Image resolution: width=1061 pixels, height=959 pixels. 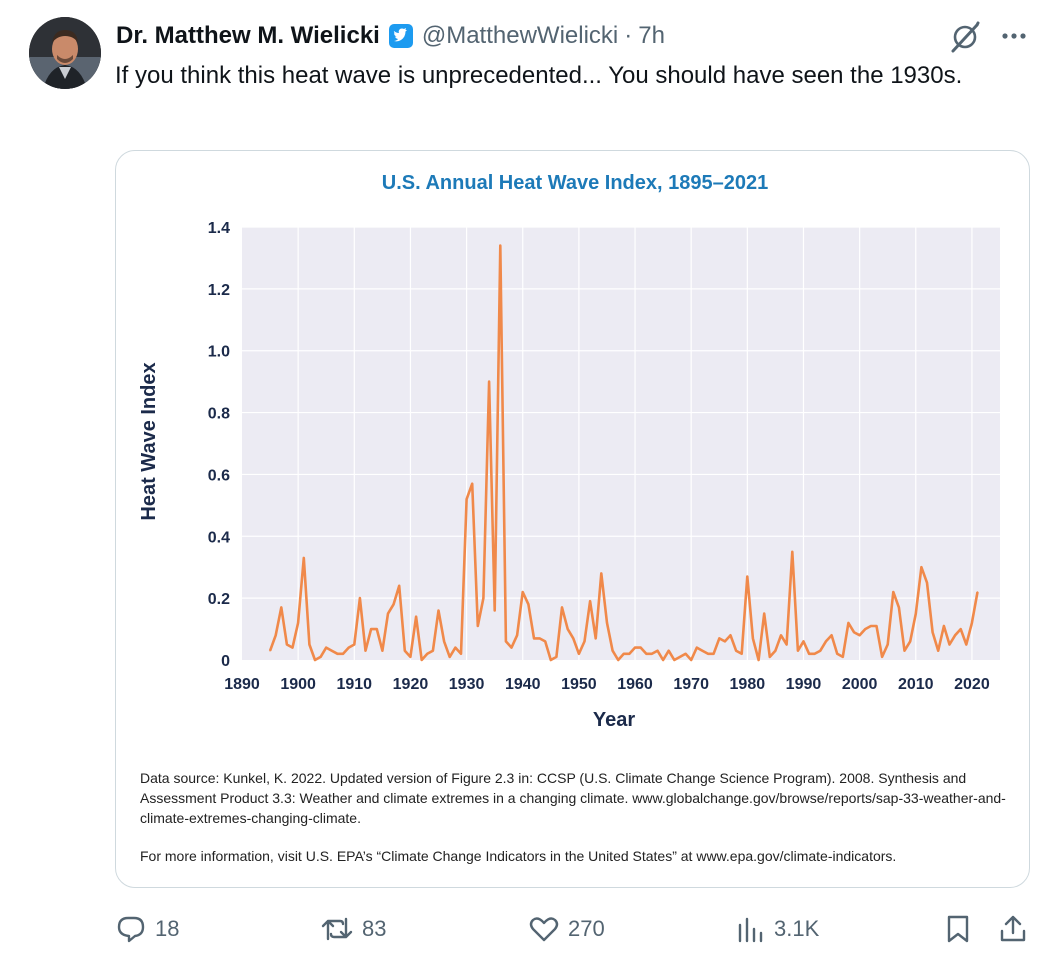 What do you see at coordinates (248, 35) in the screenshot?
I see `author-display-name: Dr. Matthew M. Wielicki` at bounding box center [248, 35].